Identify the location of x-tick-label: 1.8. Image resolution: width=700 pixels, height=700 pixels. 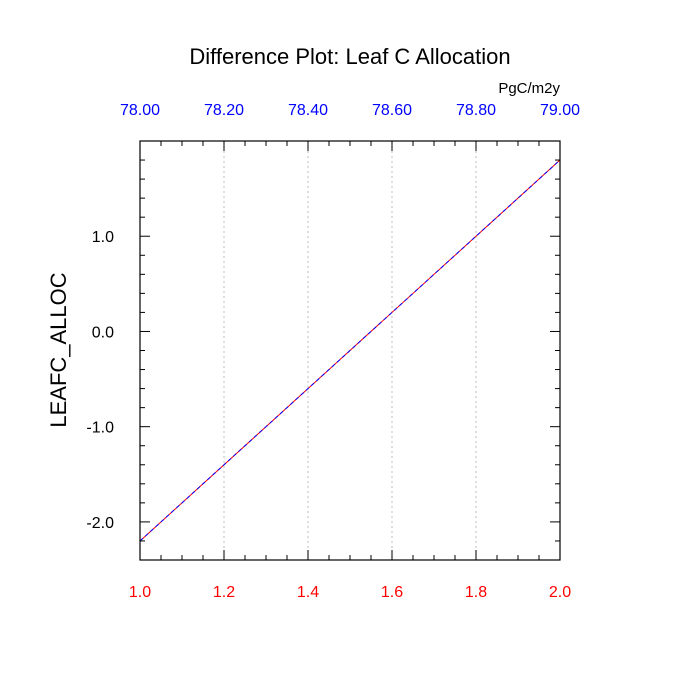
(476, 592).